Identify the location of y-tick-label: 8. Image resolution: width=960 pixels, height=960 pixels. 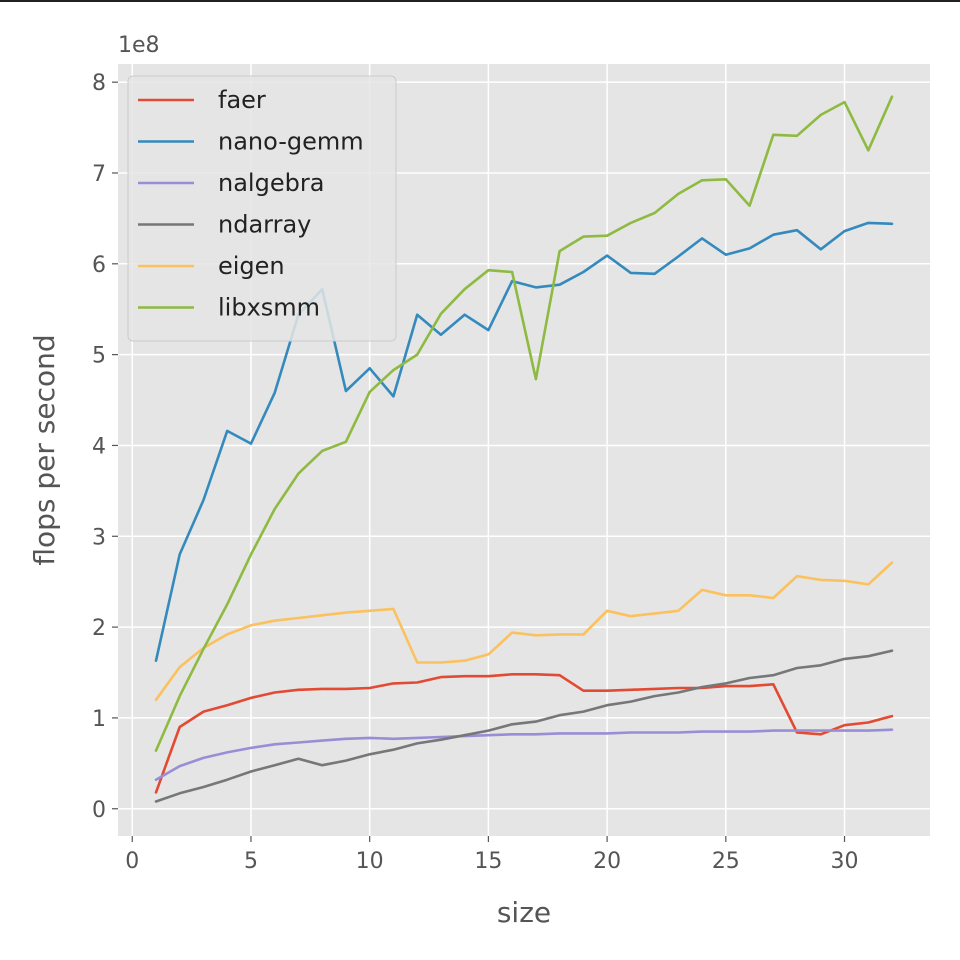
(99, 83).